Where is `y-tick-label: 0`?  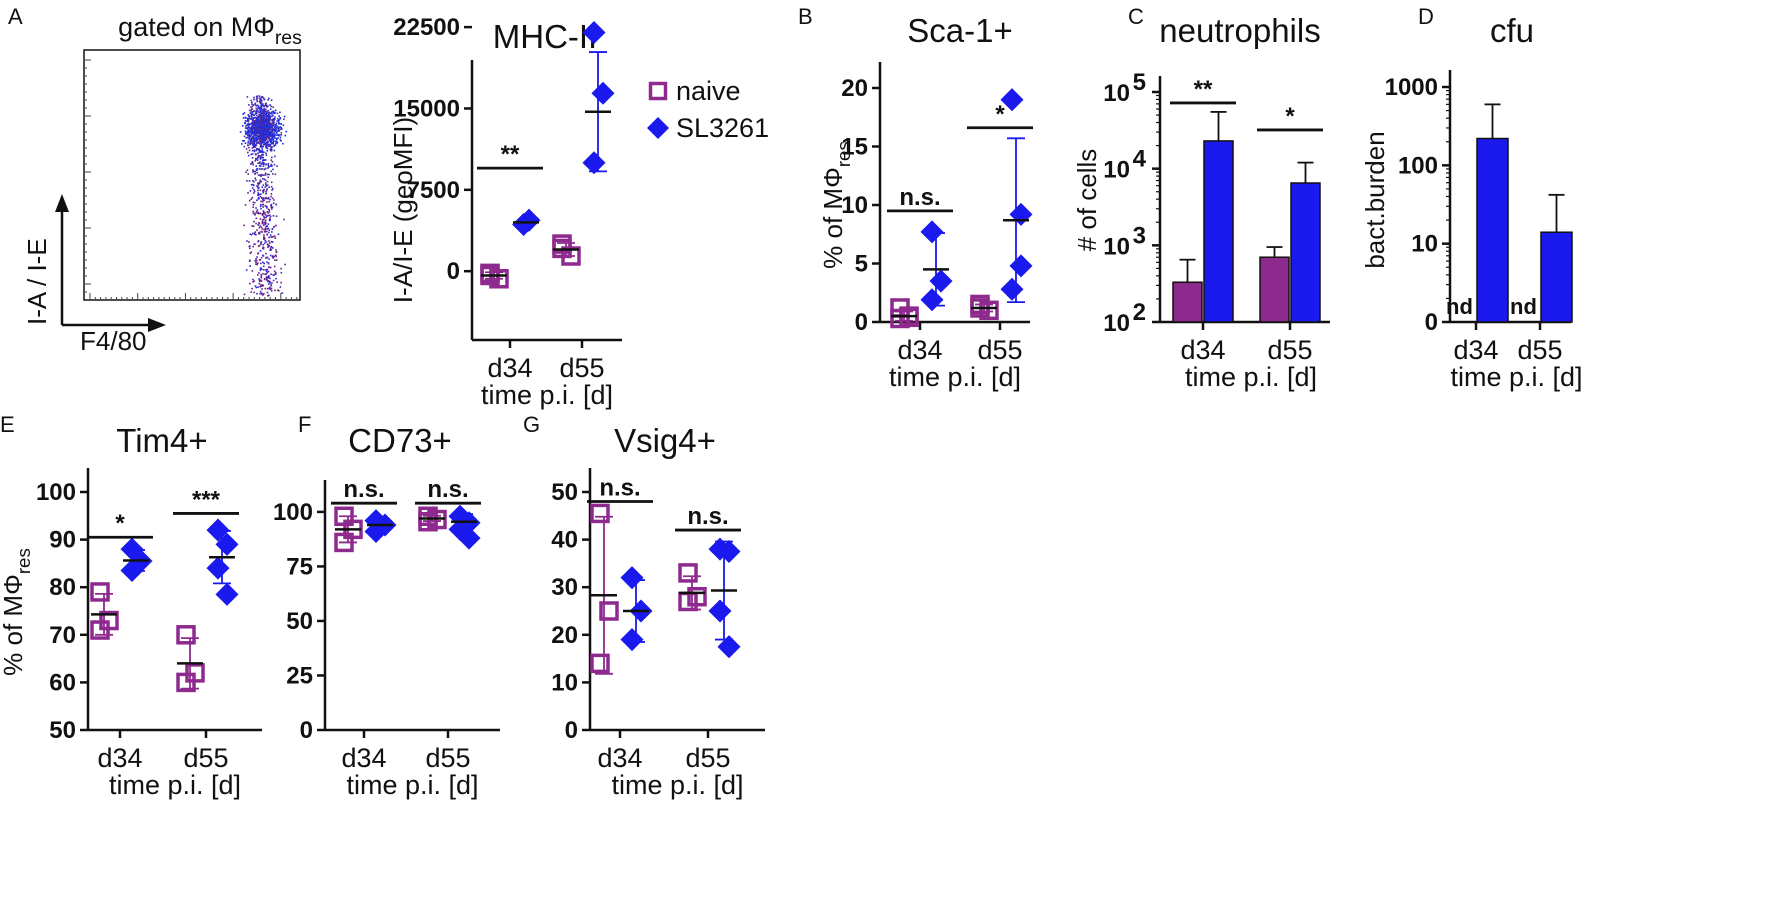 y-tick-label: 0 is located at coordinates (306, 730).